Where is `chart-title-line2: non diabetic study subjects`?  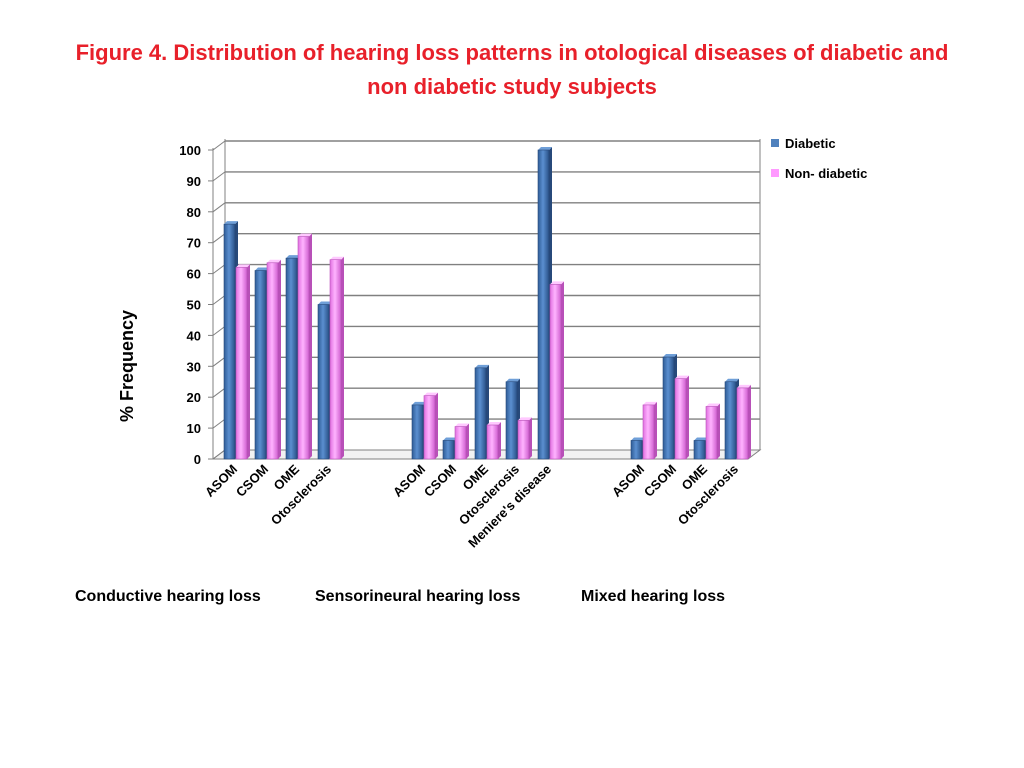
chart-title-line2: non diabetic study subjects is located at coordinates (512, 86).